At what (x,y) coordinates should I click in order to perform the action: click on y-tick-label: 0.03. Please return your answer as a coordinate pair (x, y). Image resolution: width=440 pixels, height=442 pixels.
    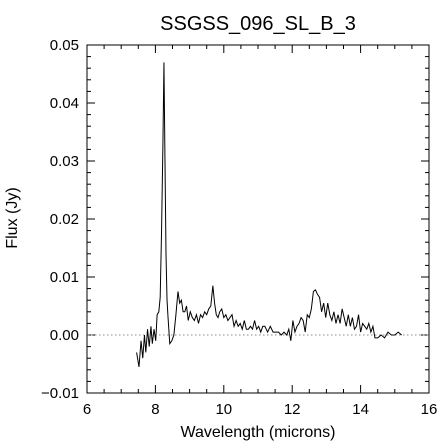
    Looking at the image, I should click on (64, 161).